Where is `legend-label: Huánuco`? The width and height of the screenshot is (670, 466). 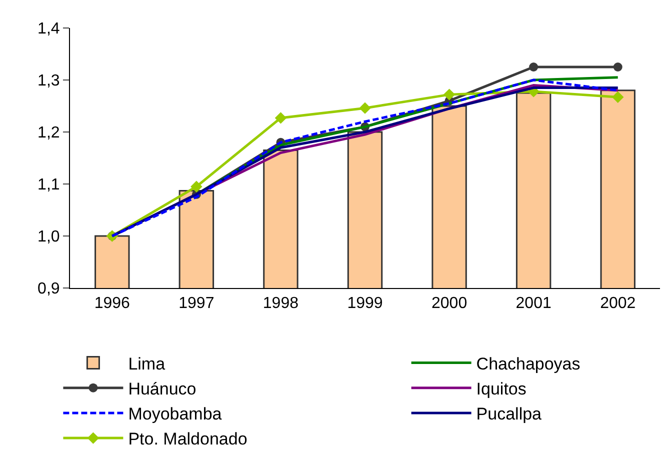
legend-label: Huánuco is located at coordinates (162, 388).